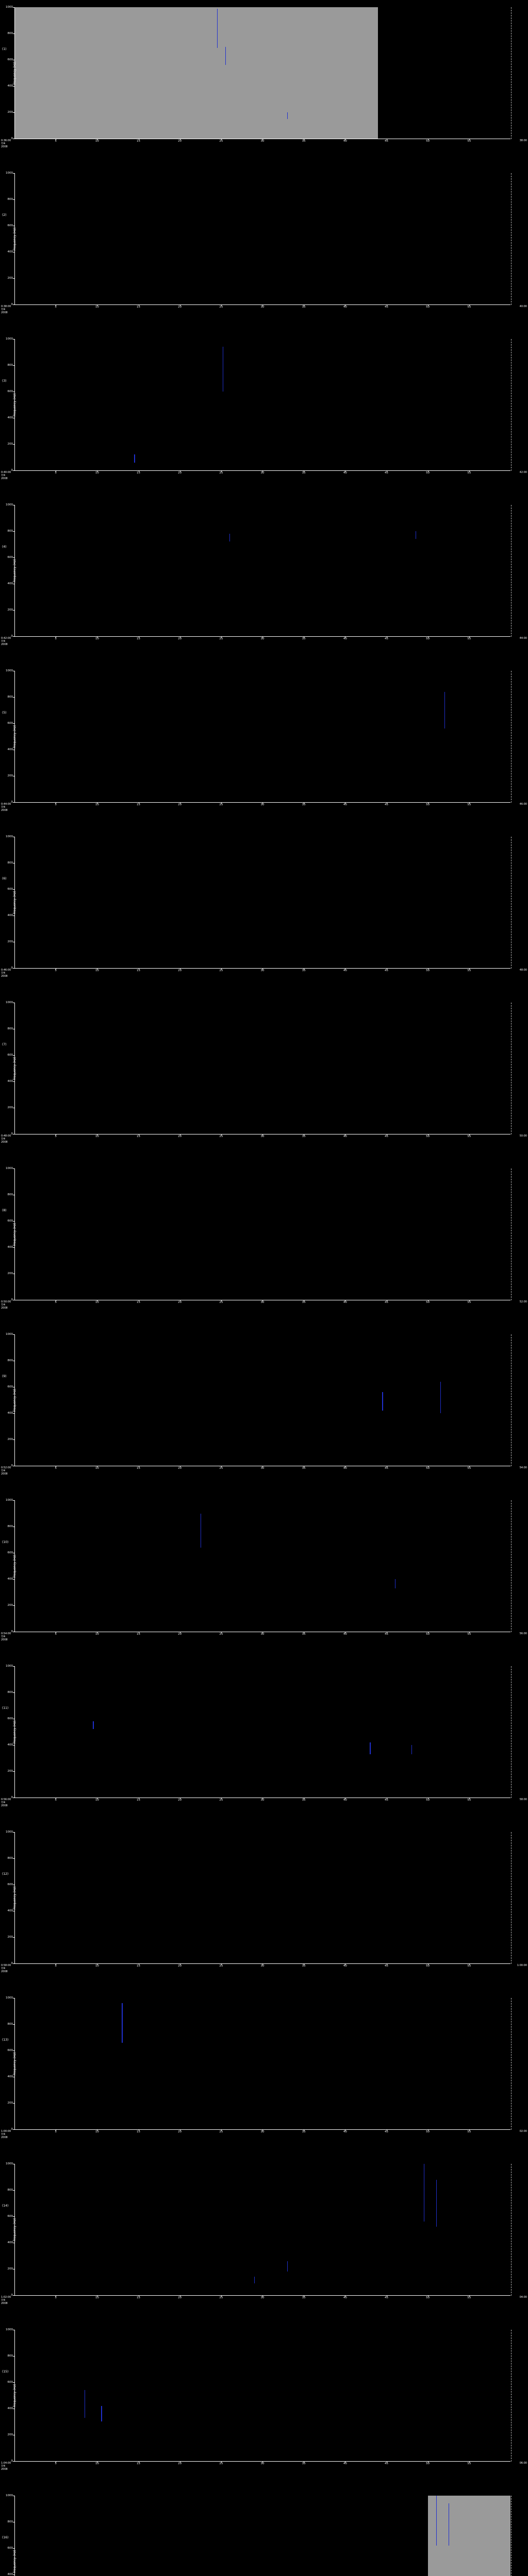  What do you see at coordinates (4, 215) in the screenshot?
I see `panel-index-label: (2)` at bounding box center [4, 215].